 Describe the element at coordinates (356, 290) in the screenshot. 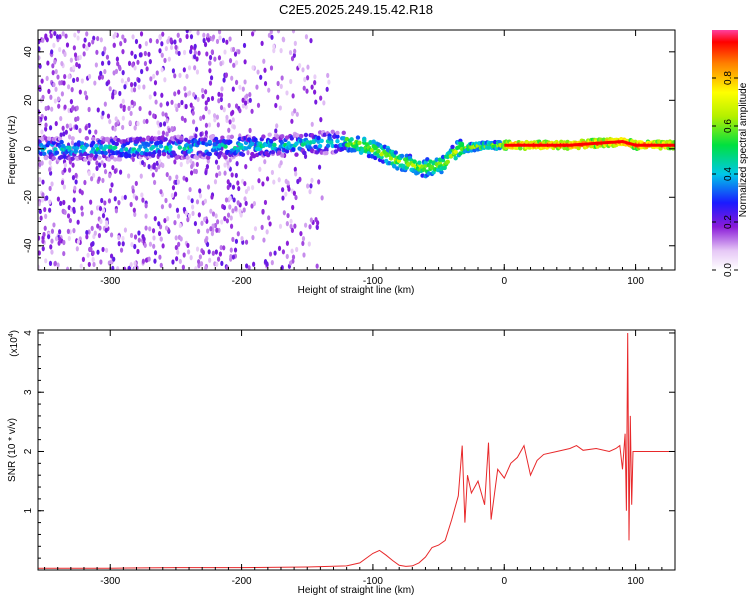

I see `spectrogram-x-label: Height of straight line (km)` at that location.